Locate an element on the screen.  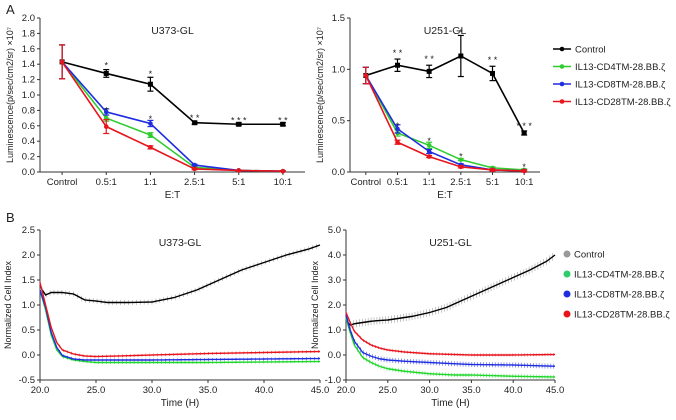
y-tick-label: 1.2 is located at coordinates (28, 80).